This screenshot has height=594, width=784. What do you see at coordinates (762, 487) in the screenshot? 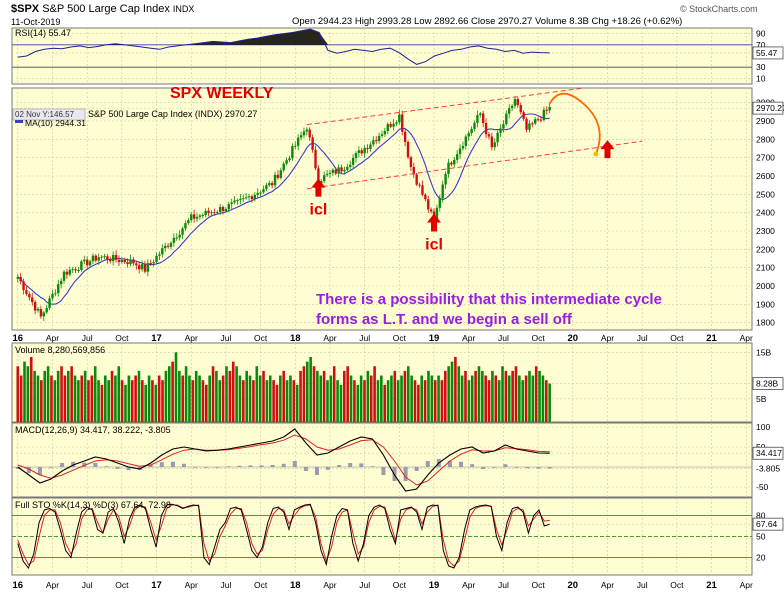
I see `macd-y-tick-label: -50` at bounding box center [762, 487].